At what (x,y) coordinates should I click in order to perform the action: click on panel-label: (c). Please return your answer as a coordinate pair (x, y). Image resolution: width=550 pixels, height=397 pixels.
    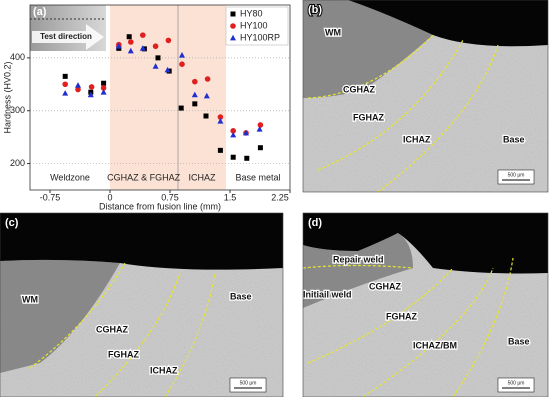
    Looking at the image, I should click on (12, 223).